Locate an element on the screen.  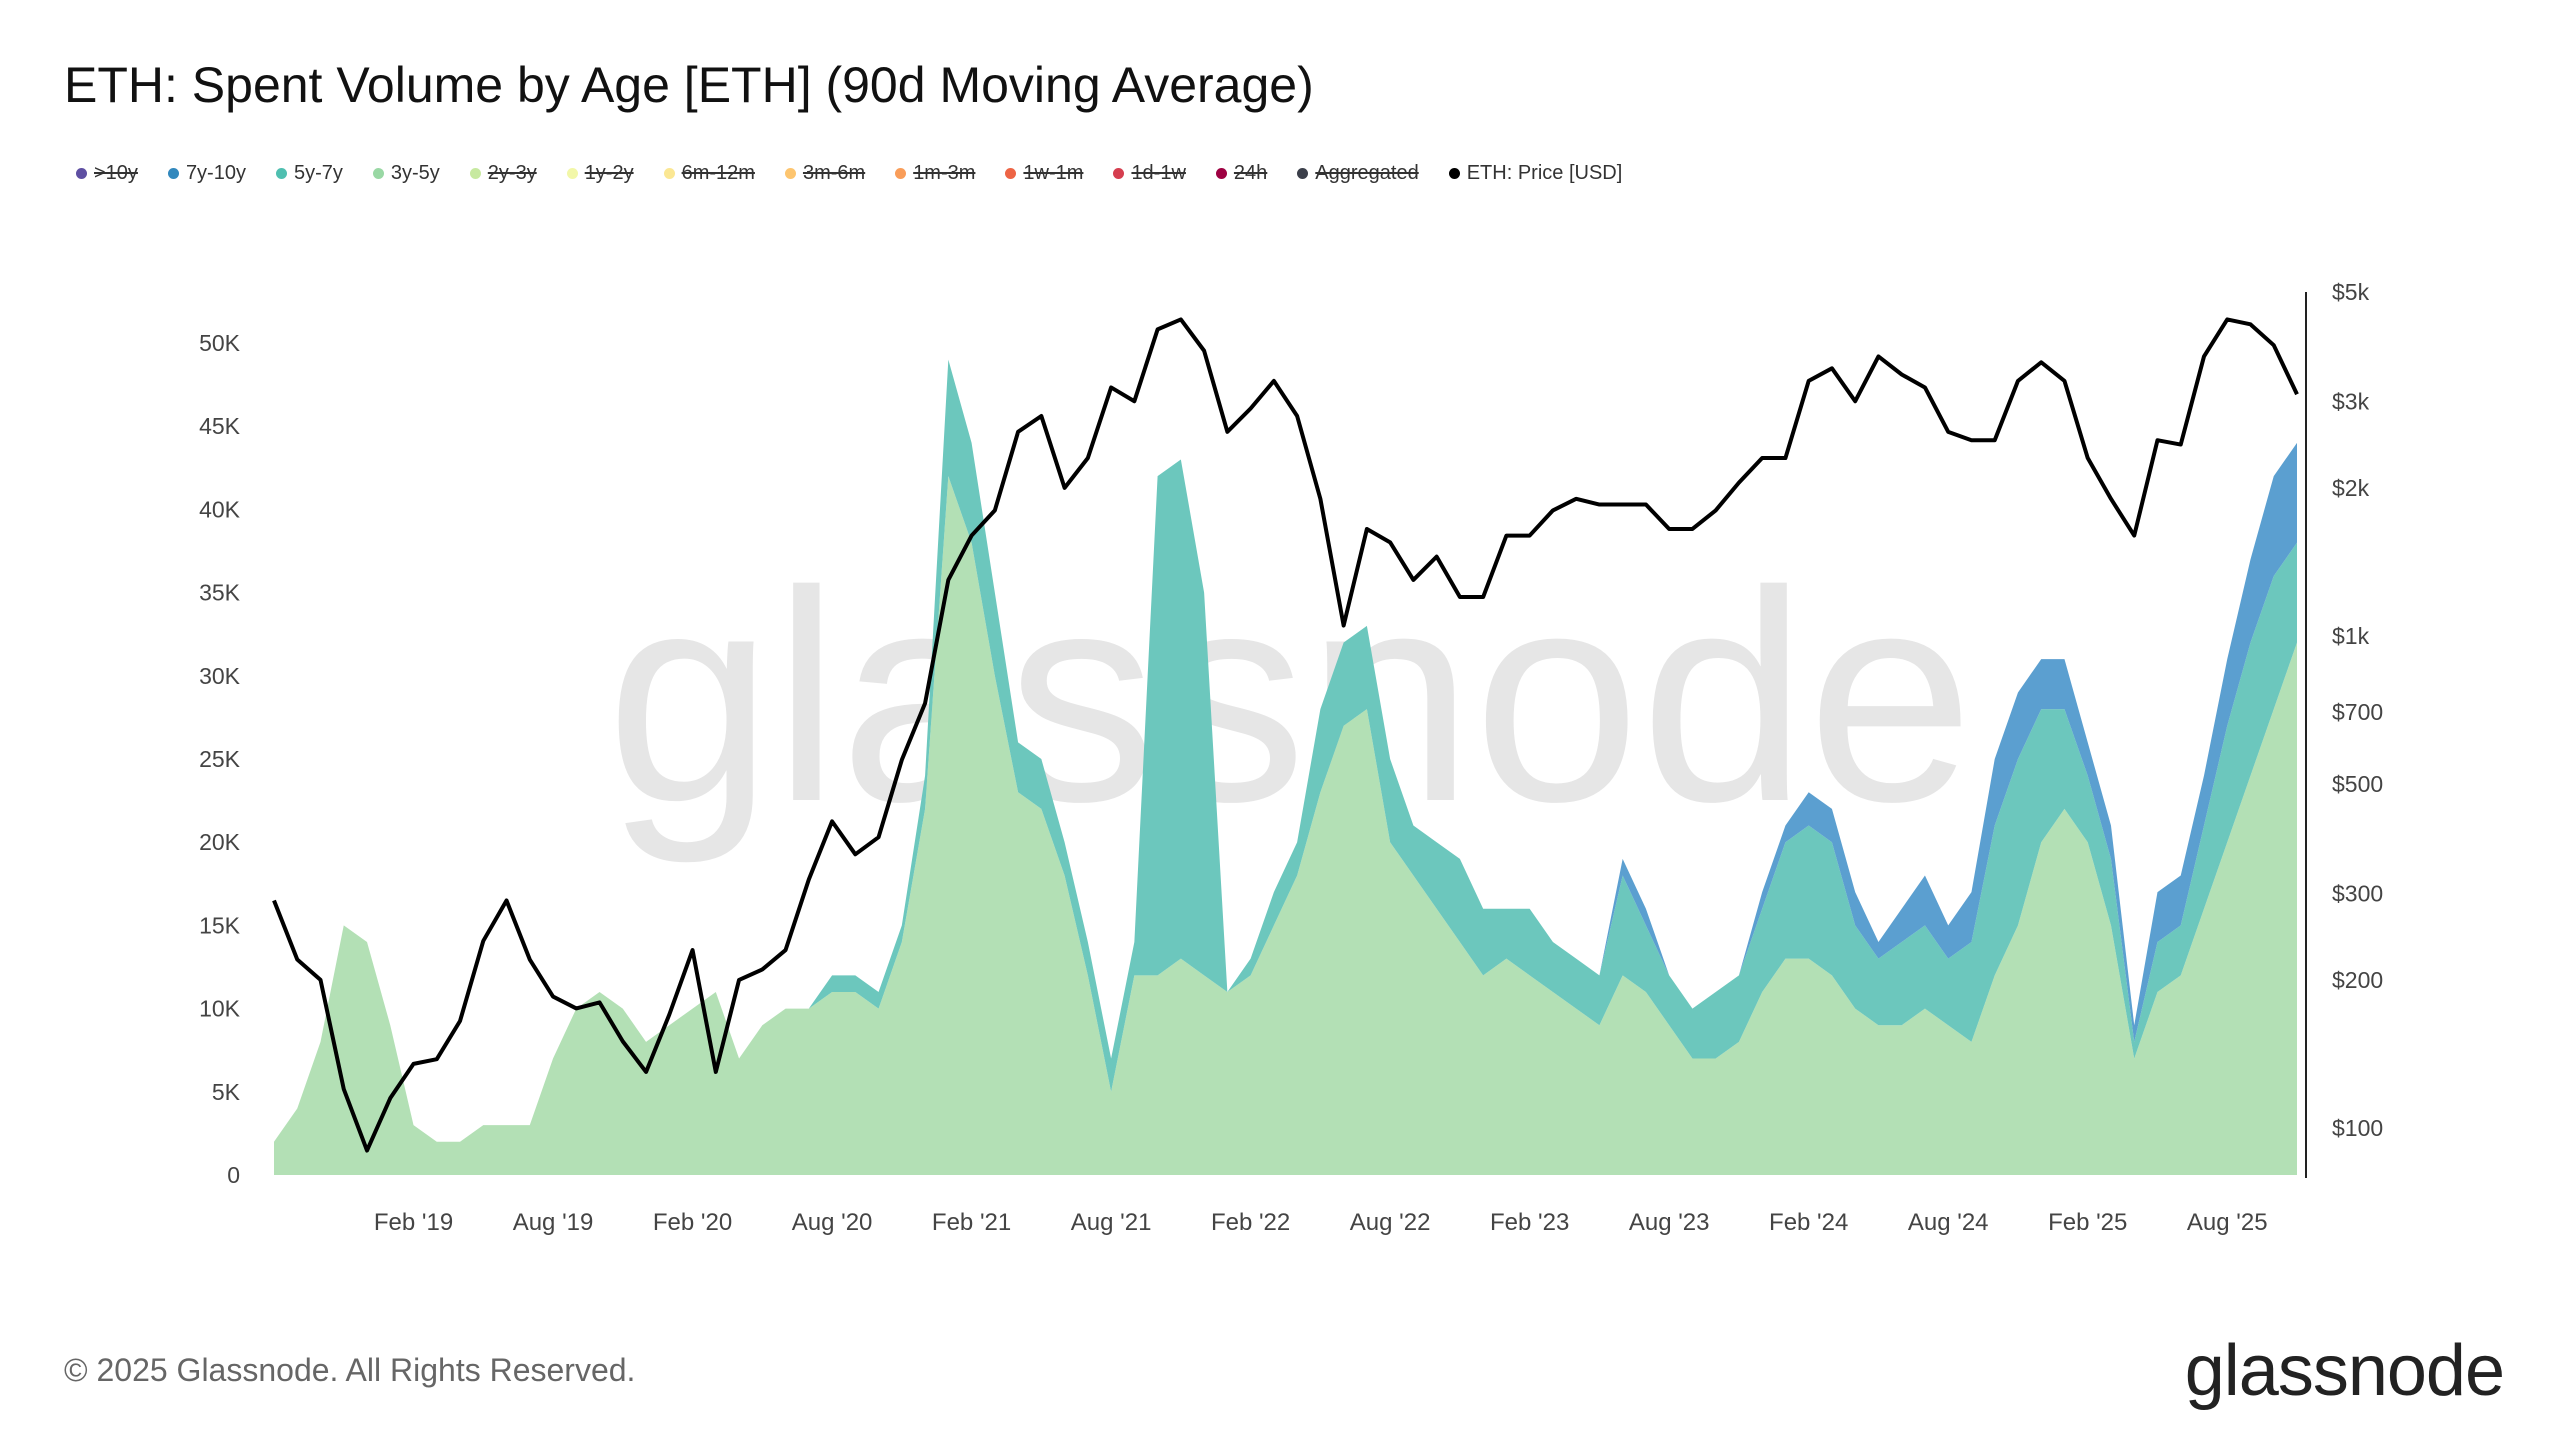
y-tick-label: 30K is located at coordinates (220, 676).